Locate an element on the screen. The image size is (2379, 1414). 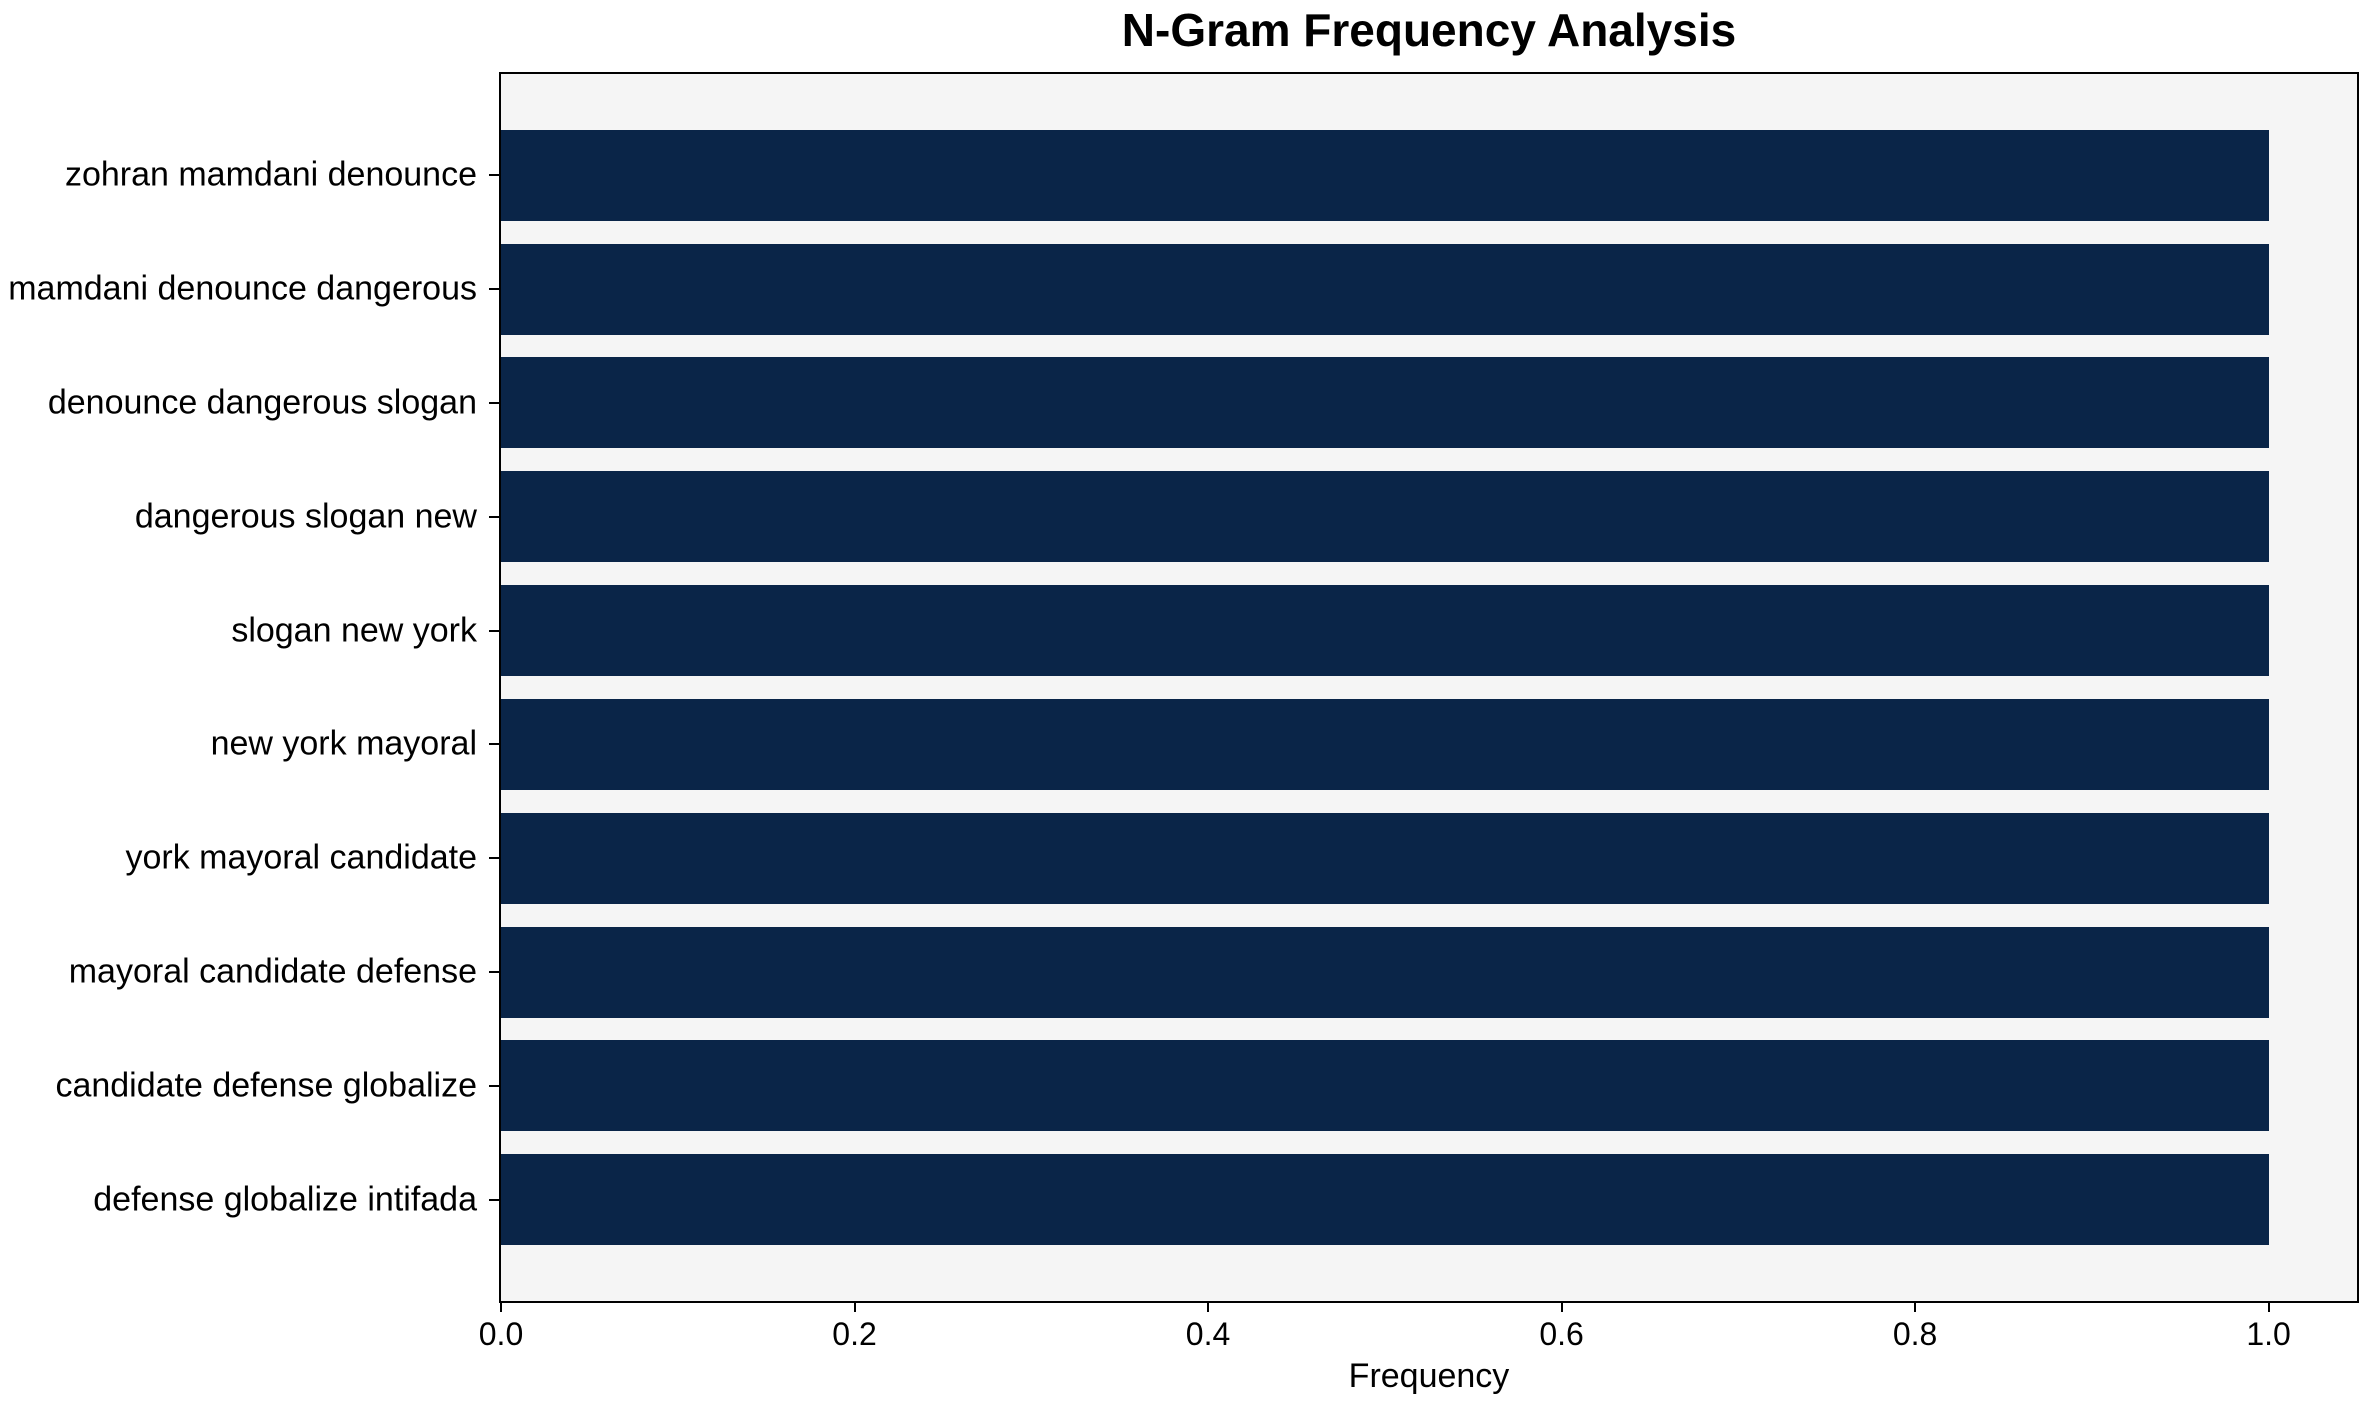
x-axis-title: Frequency is located at coordinates (1429, 1376).